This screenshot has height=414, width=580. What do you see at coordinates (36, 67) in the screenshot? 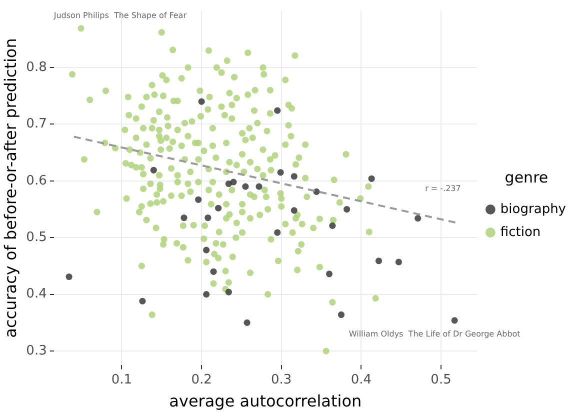
I see `y-tick-label: 0.8` at bounding box center [36, 67].